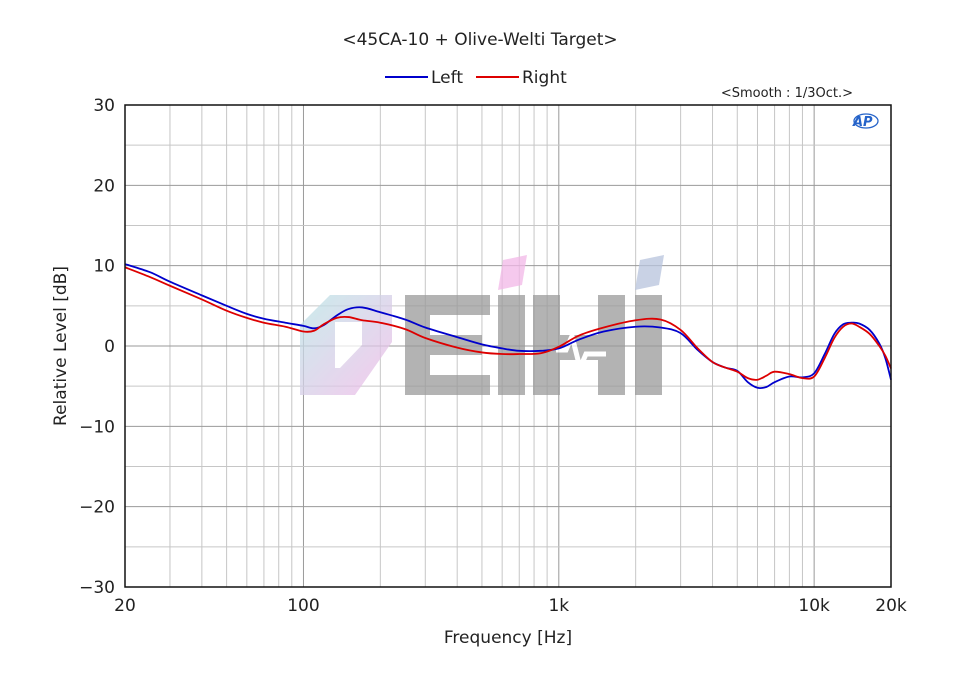  Describe the element at coordinates (125, 606) in the screenshot. I see `x-tick-label: 20` at that location.